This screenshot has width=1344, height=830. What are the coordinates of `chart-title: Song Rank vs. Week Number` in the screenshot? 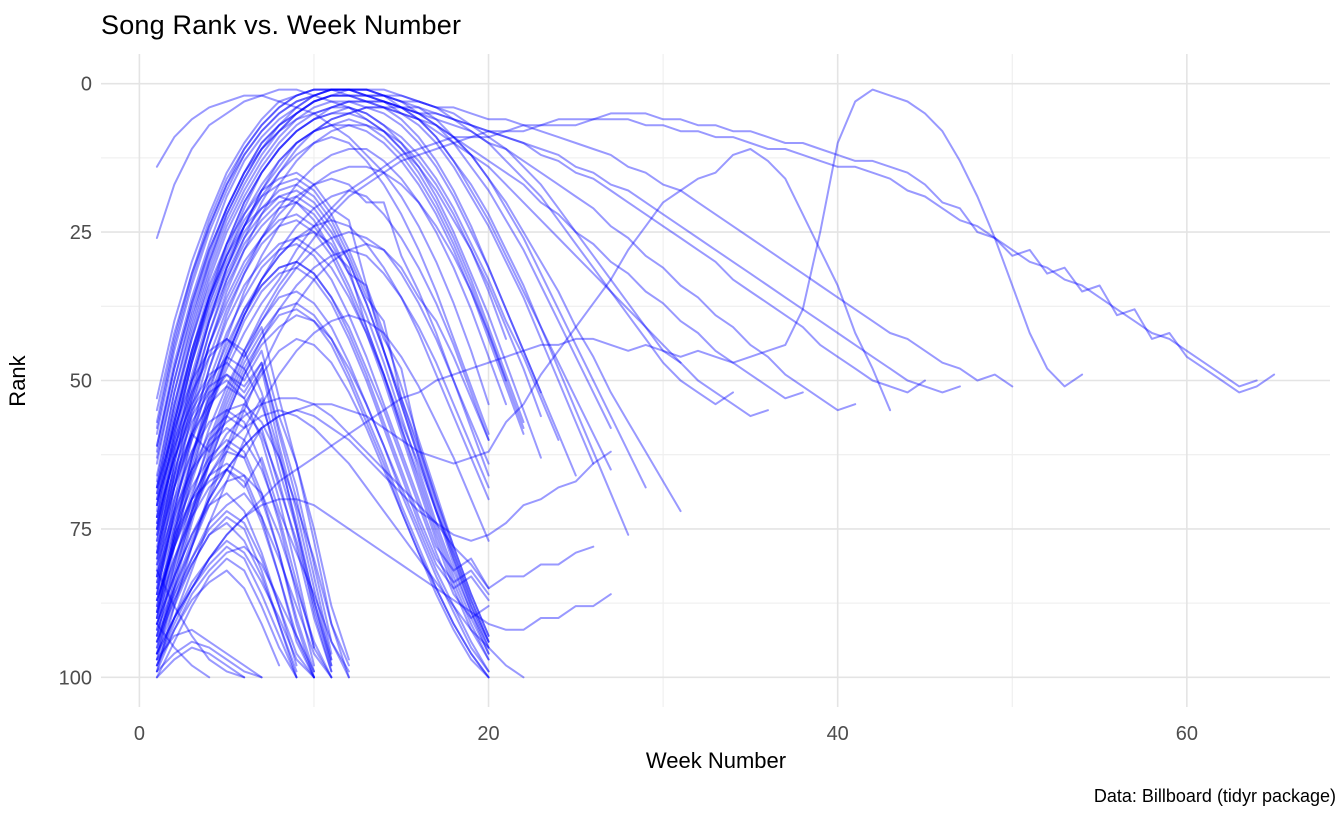 It's located at (281, 25).